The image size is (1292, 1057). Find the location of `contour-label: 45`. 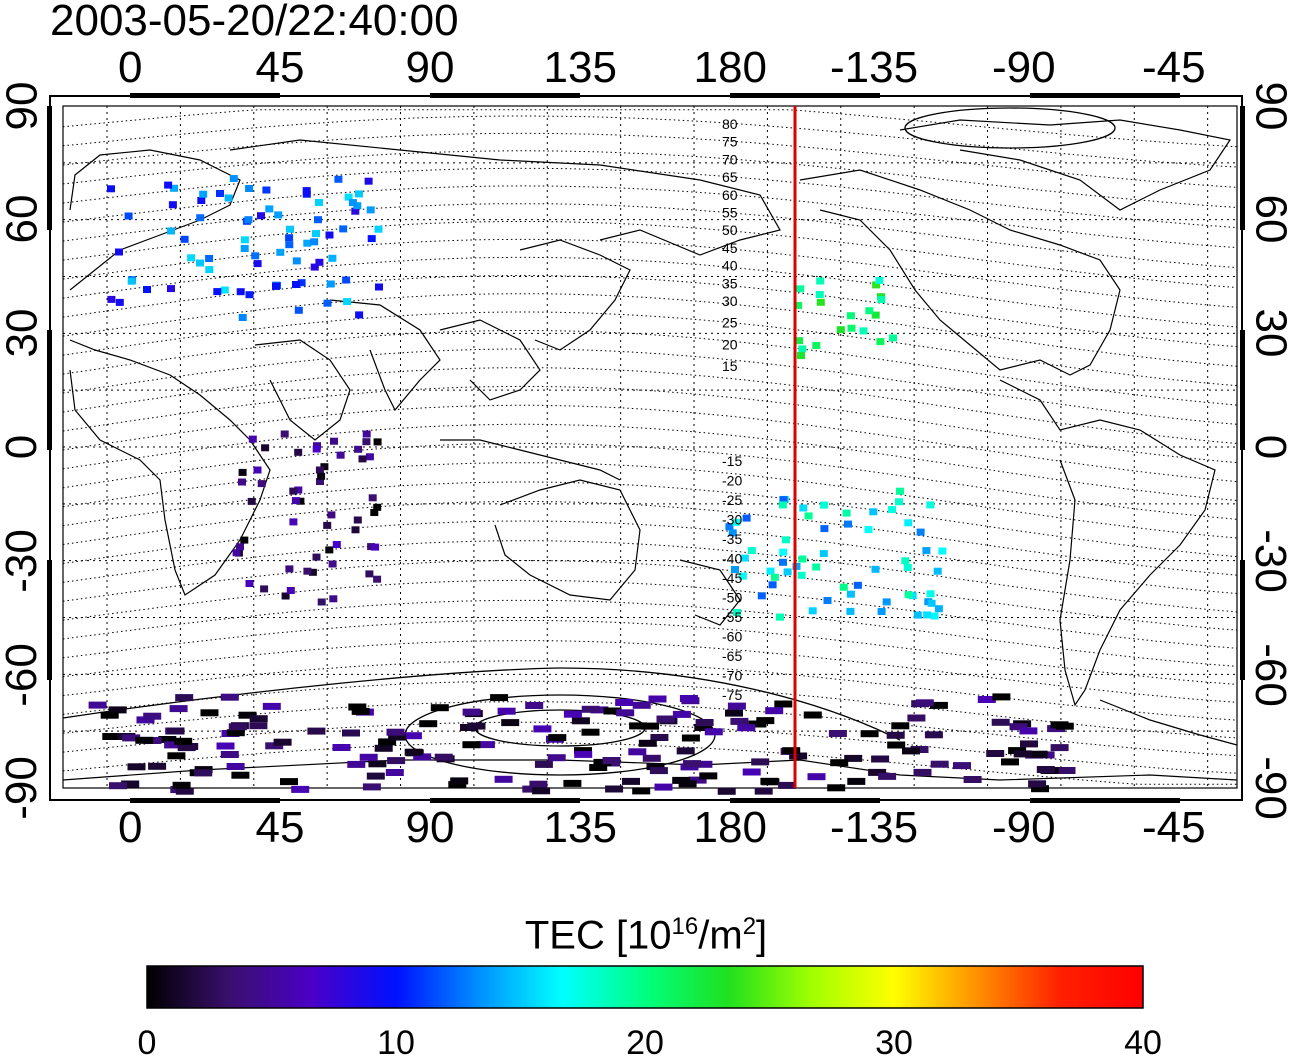

contour-label: 45 is located at coordinates (730, 248).